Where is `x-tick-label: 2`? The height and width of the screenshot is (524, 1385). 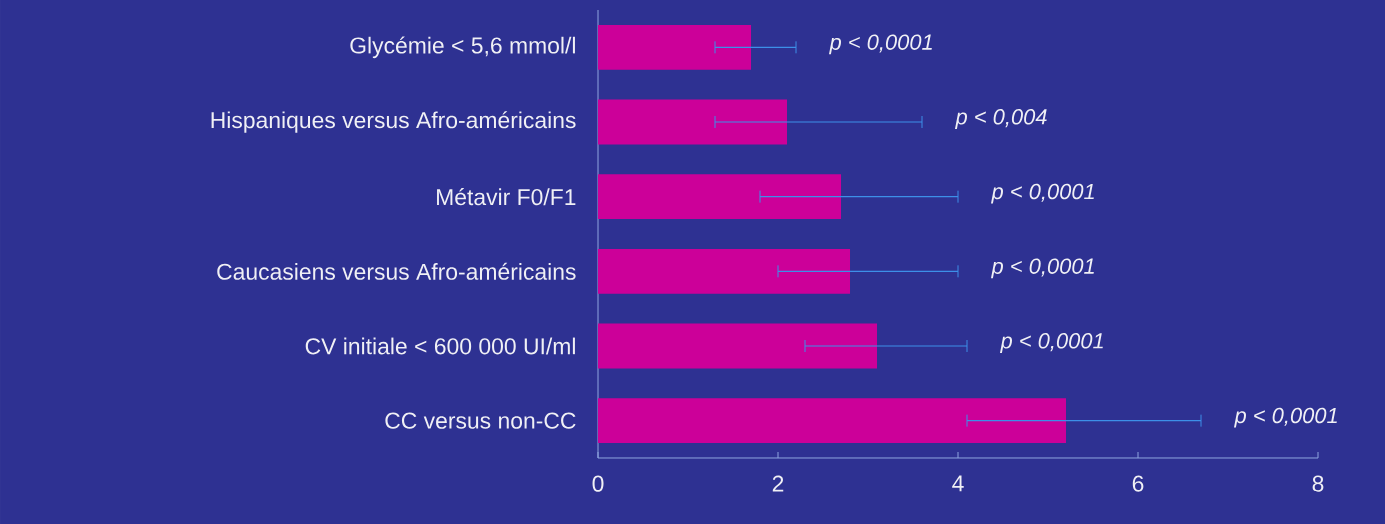 x-tick-label: 2 is located at coordinates (778, 483).